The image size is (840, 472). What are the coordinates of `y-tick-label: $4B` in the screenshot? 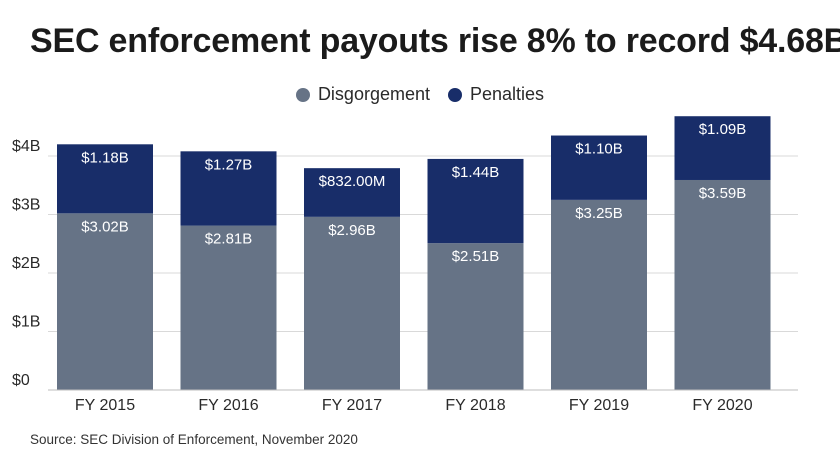 It's located at (26, 146).